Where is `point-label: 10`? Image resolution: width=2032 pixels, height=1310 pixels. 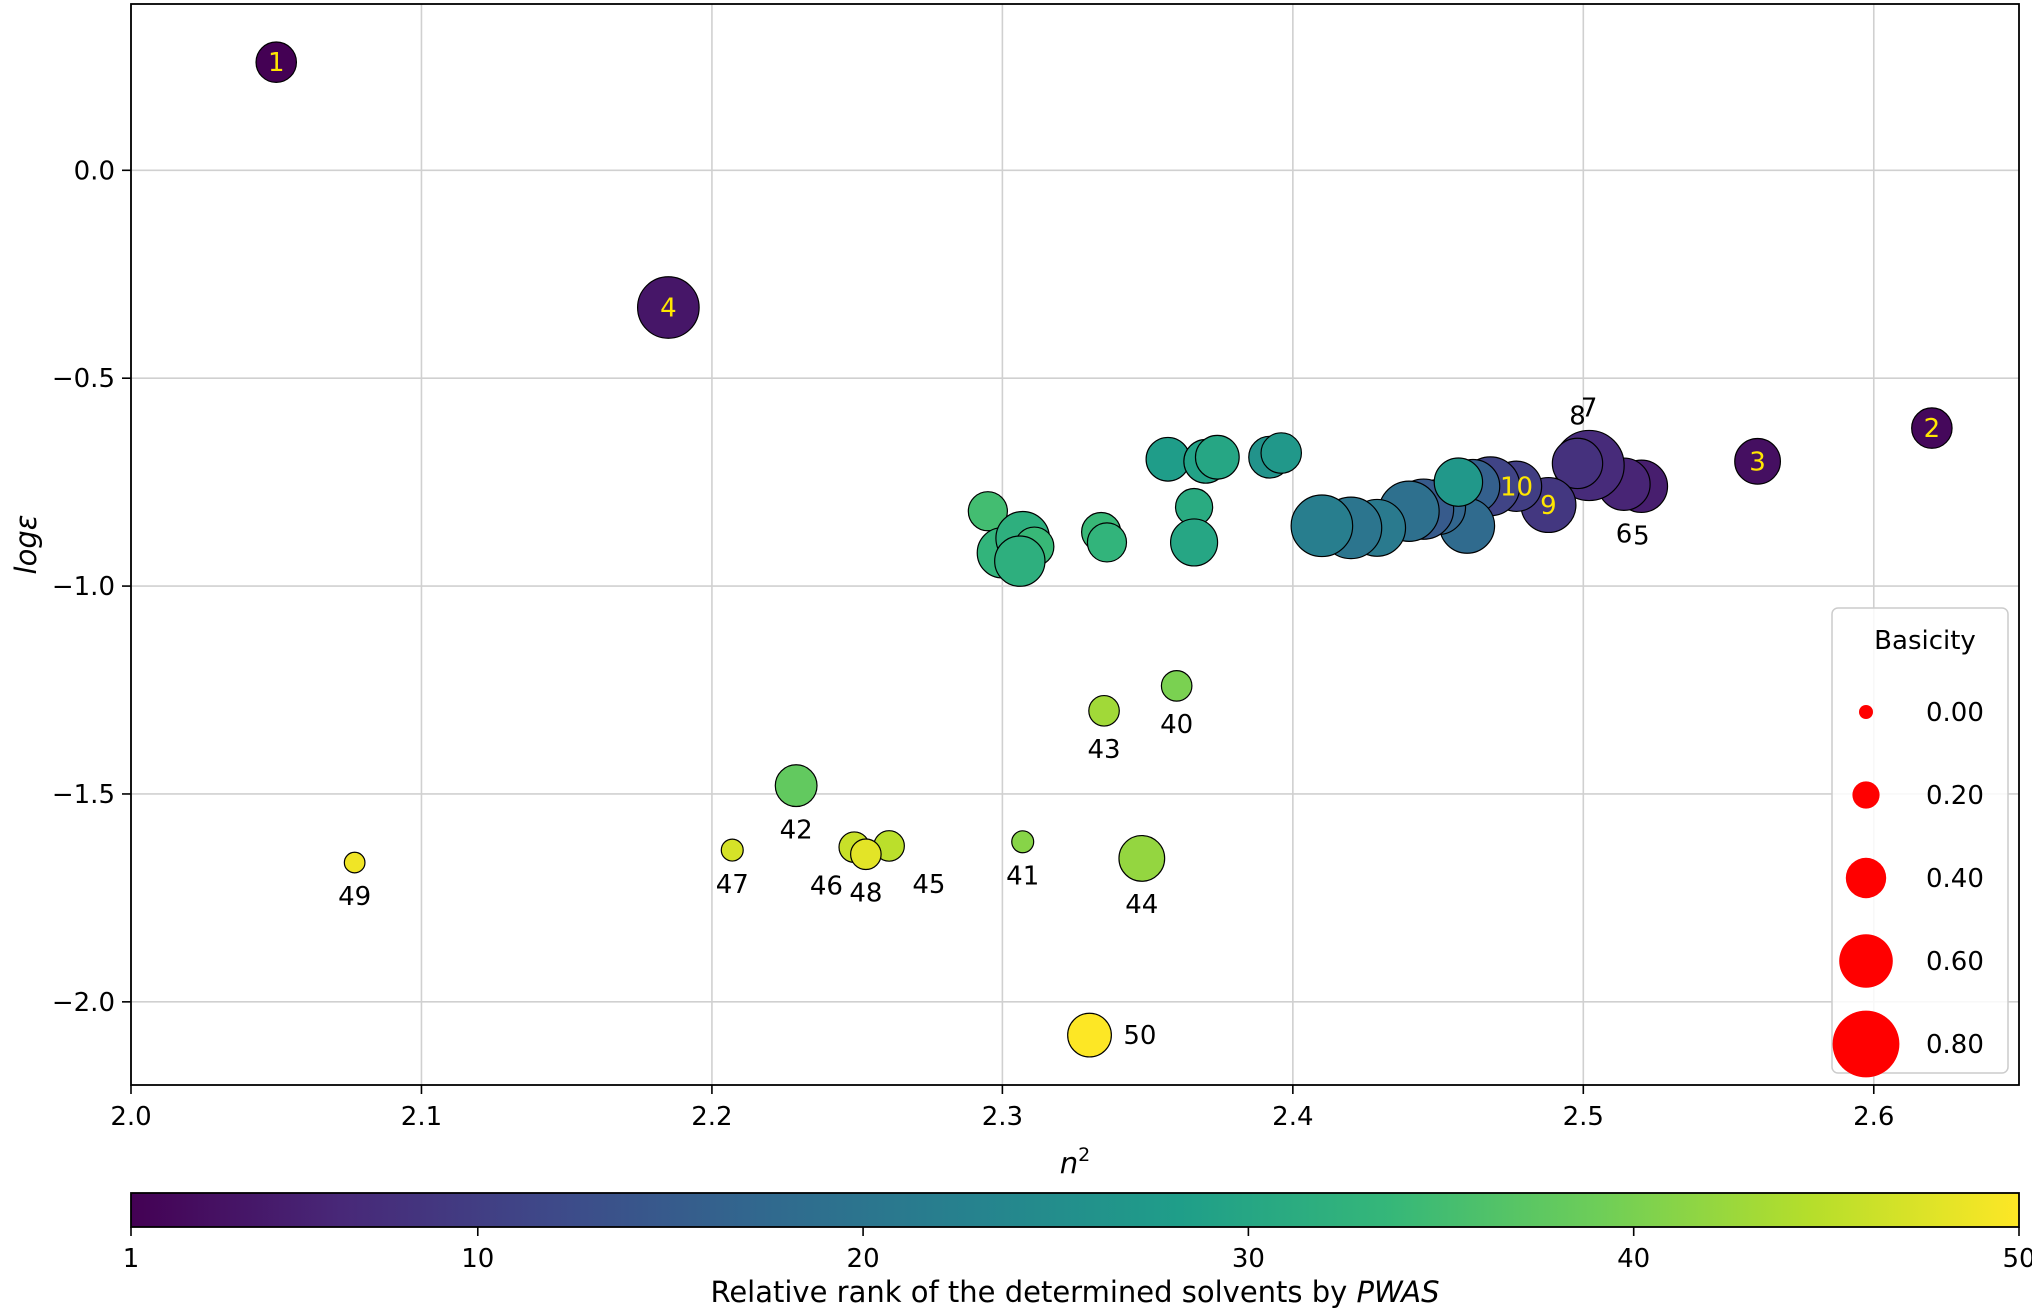 point-label: 10 is located at coordinates (1516, 487).